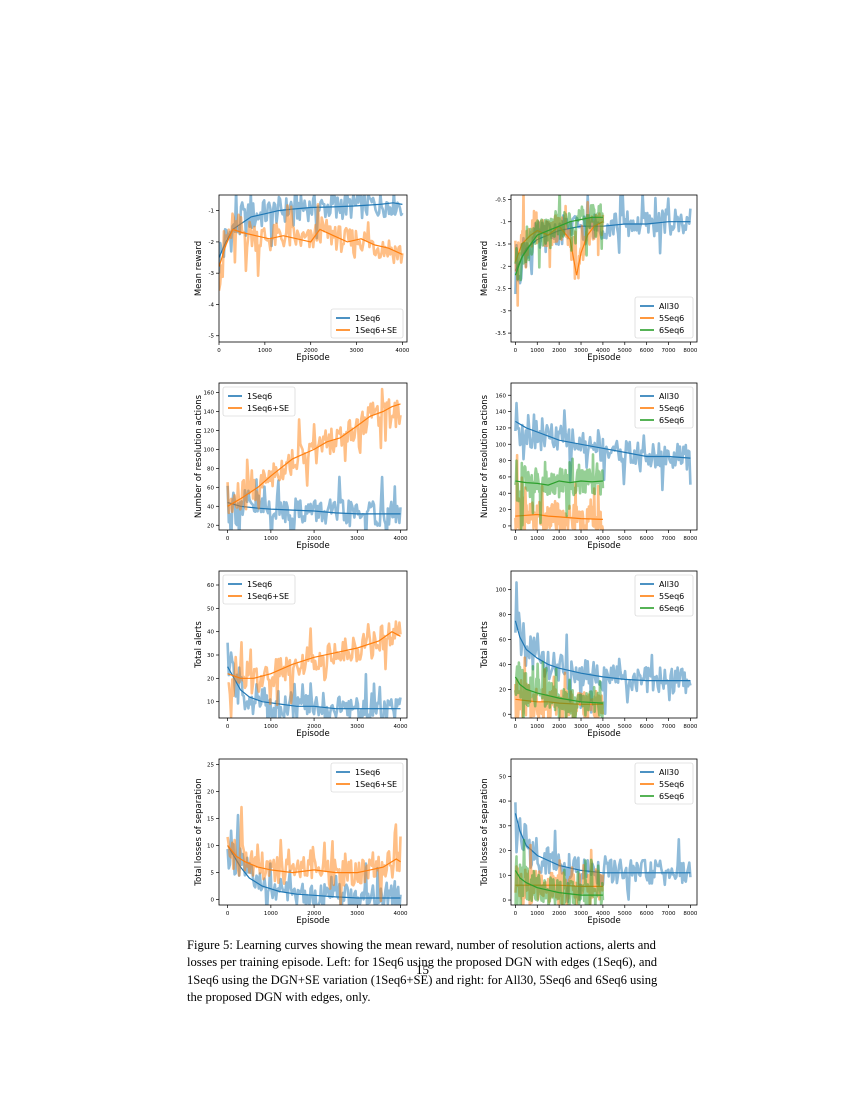 This screenshot has height=1100, width=850. What do you see at coordinates (671, 596) in the screenshot?
I see `legend-label: 5Seq6` at bounding box center [671, 596].